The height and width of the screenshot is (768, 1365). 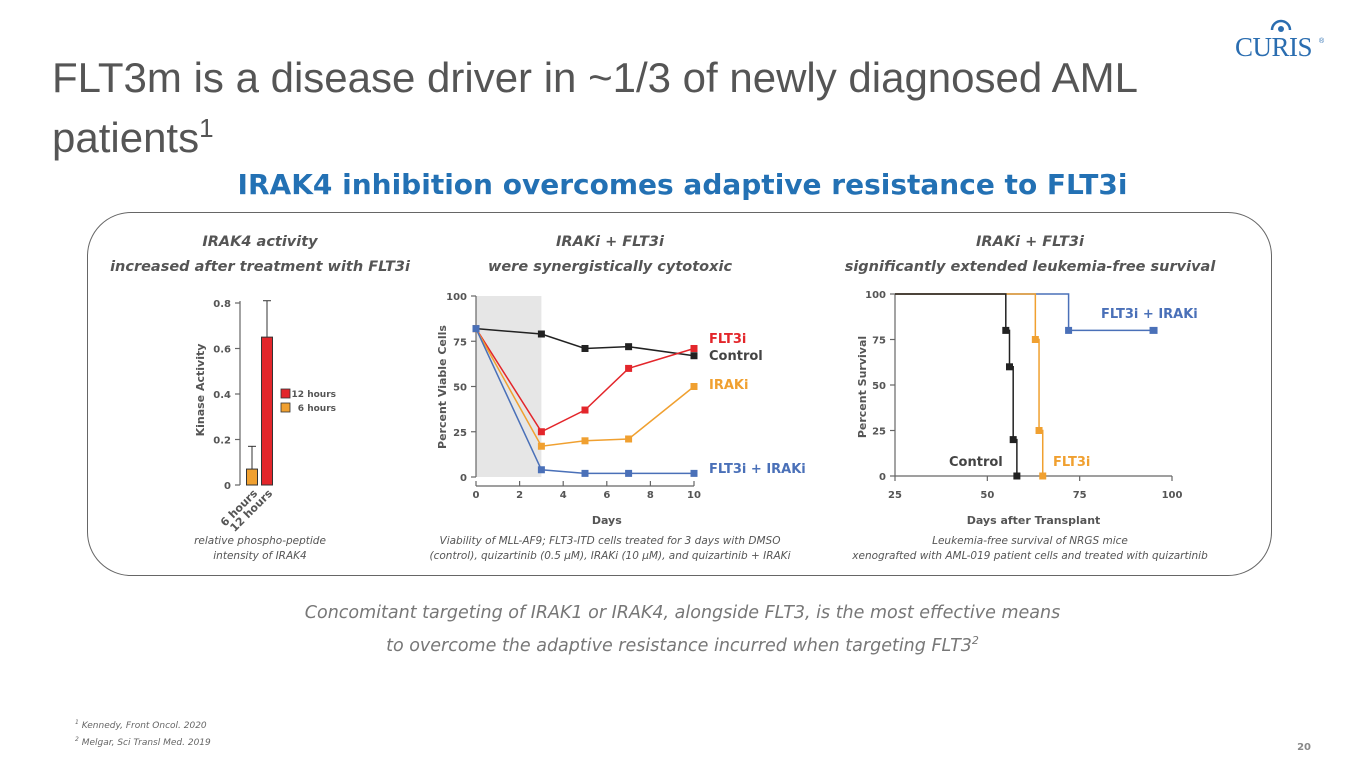 What do you see at coordinates (456, 297) in the screenshot?
I see `chart2-y-tick-label: 100` at bounding box center [456, 297].